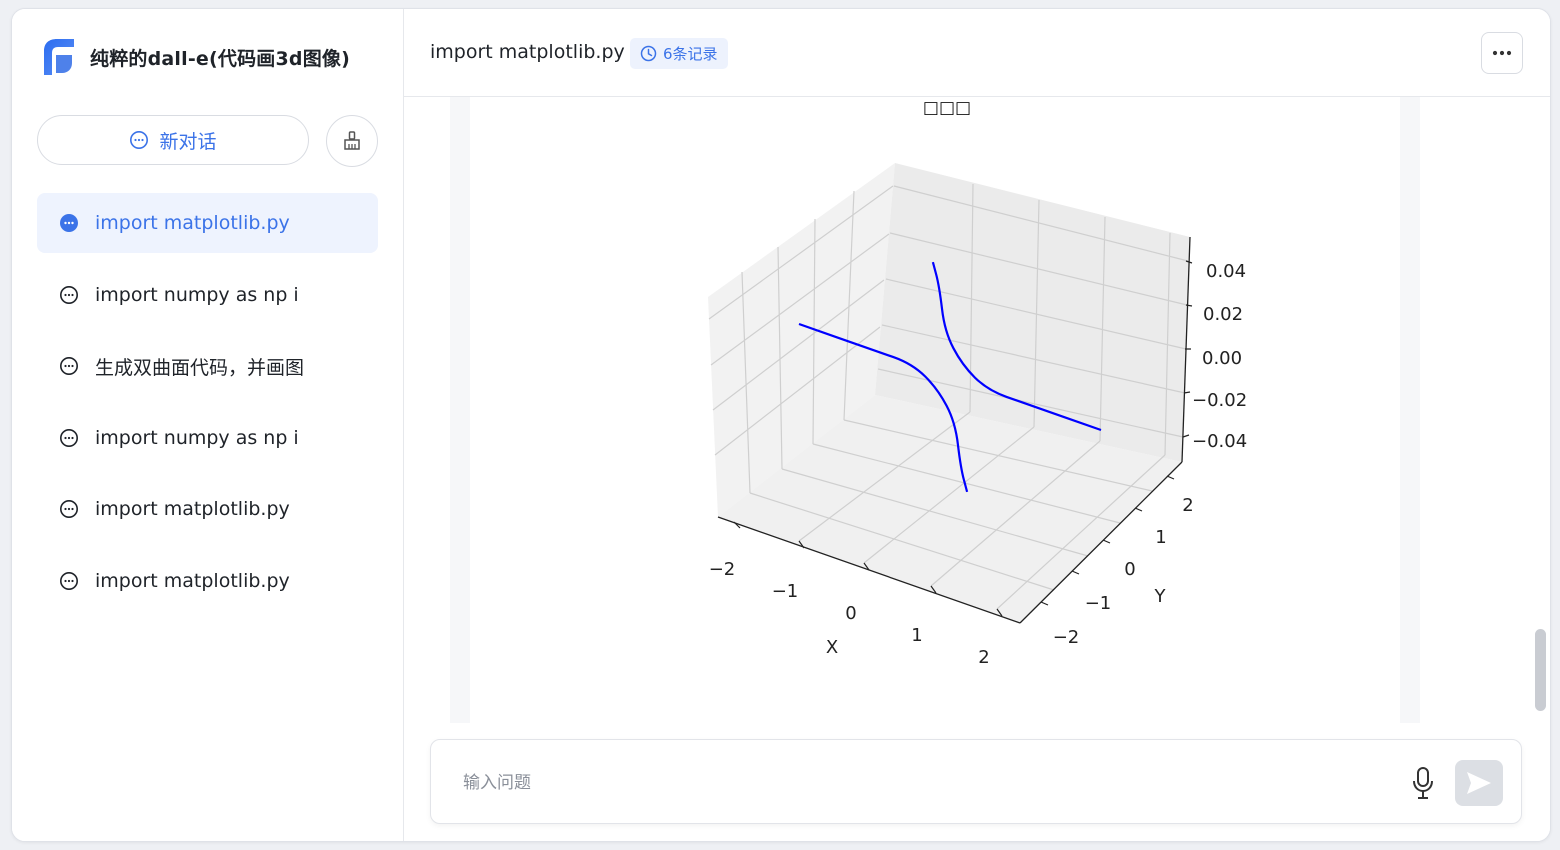 This screenshot has height=850, width=1560. What do you see at coordinates (950, 509) in the screenshot?
I see `floor-pane` at bounding box center [950, 509].